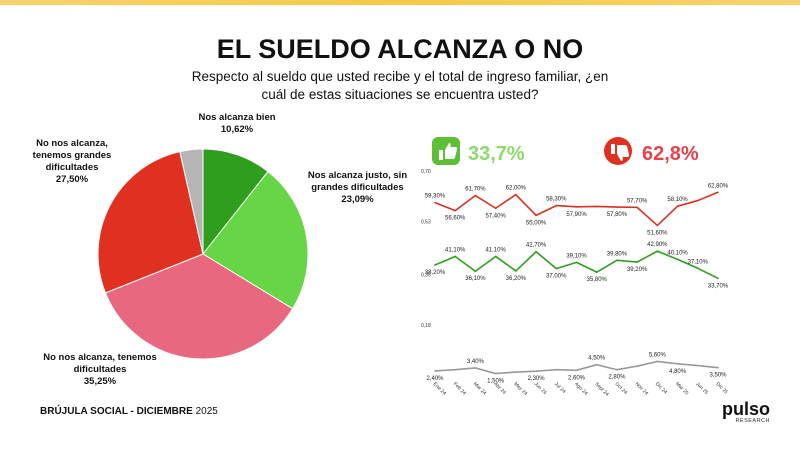  I want to click on source-year: 2025, so click(206, 411).